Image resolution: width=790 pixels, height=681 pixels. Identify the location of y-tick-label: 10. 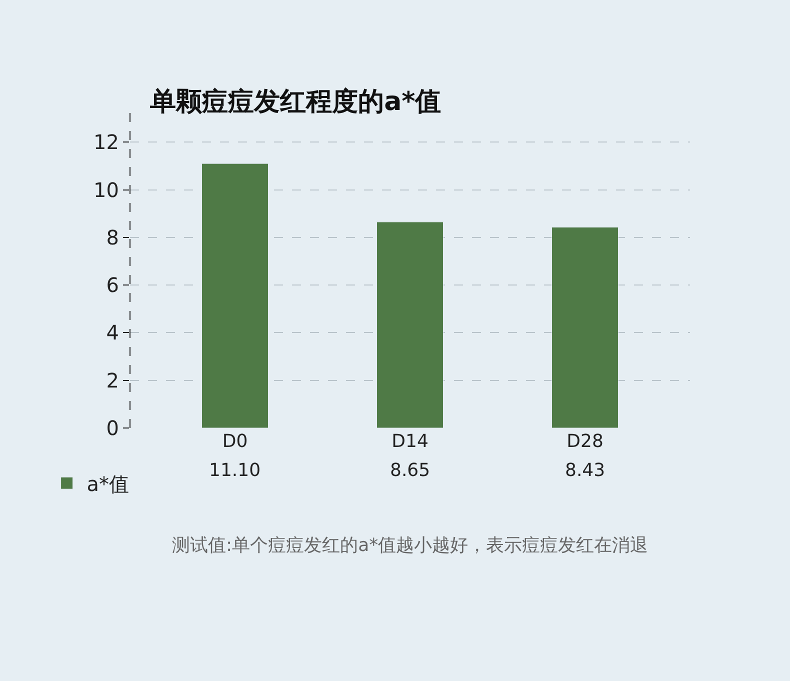
(106, 190).